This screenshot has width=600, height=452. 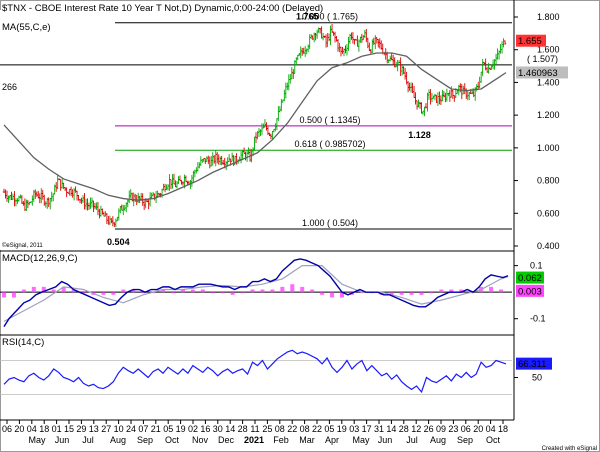 What do you see at coordinates (493, 440) in the screenshot?
I see `x-month-label: Oct` at bounding box center [493, 440].